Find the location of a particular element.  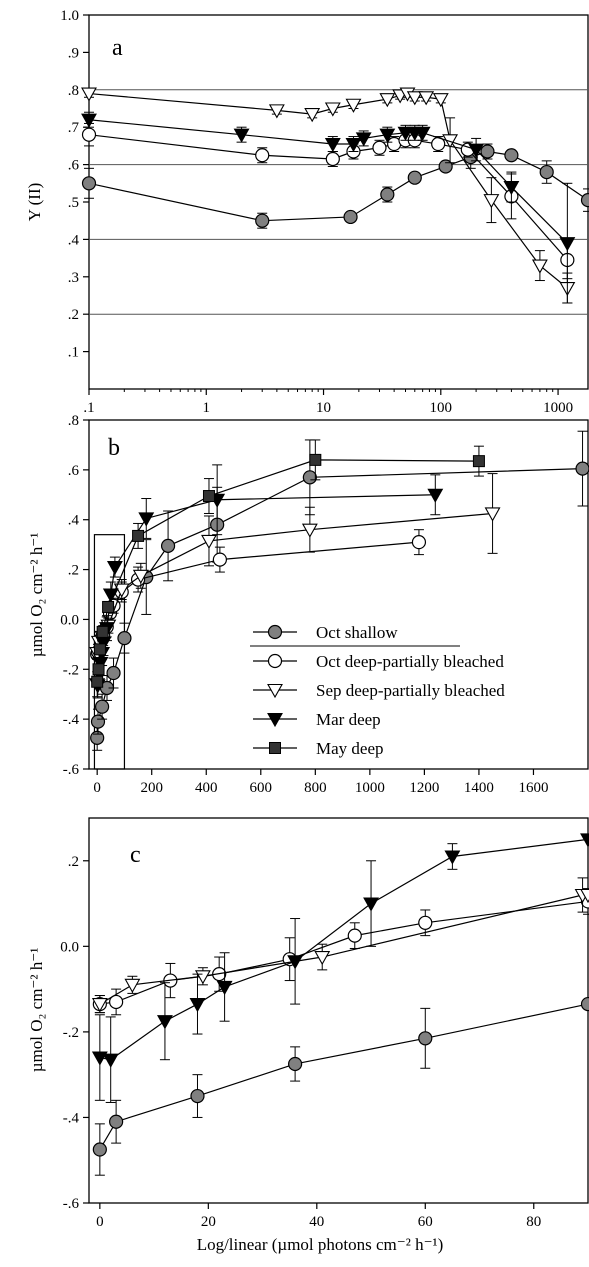

panel-a-xtick-label-2: 10 is located at coordinates (323, 408).